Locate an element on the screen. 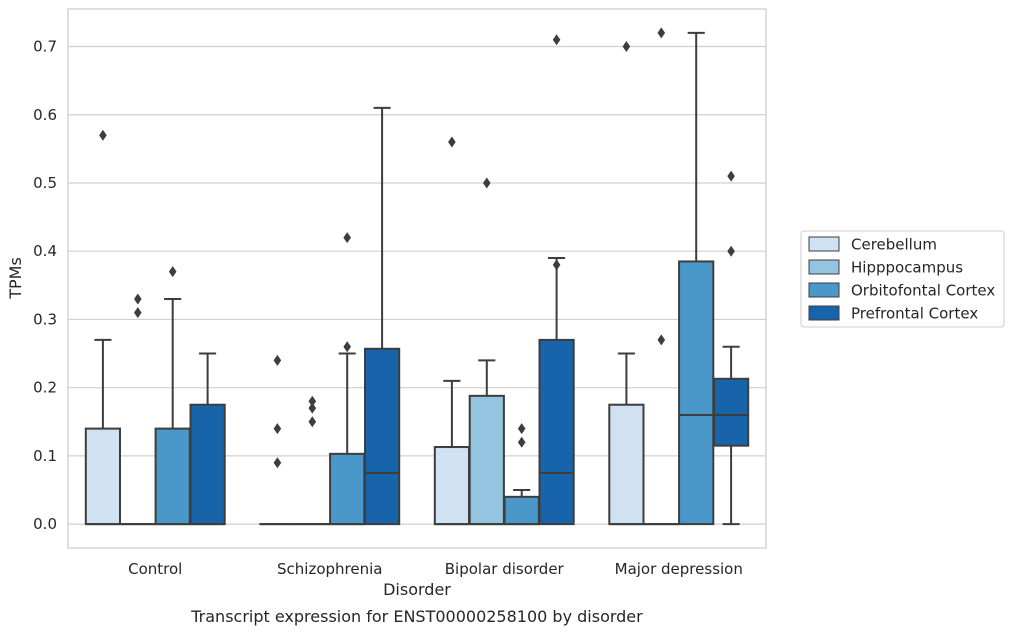  y-tick-label: 0.7 is located at coordinates (45, 47).